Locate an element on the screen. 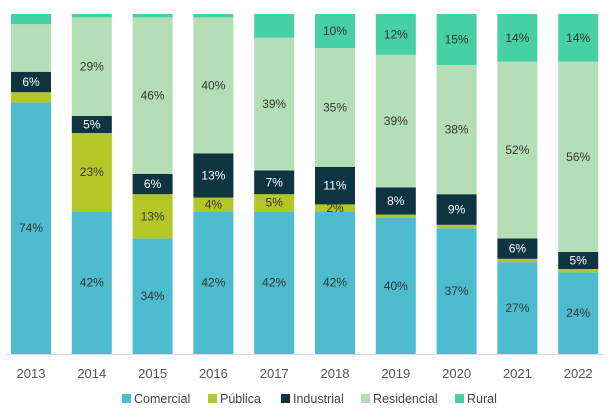 The height and width of the screenshot is (420, 610). bar-comercial-2020 is located at coordinates (456, 291).